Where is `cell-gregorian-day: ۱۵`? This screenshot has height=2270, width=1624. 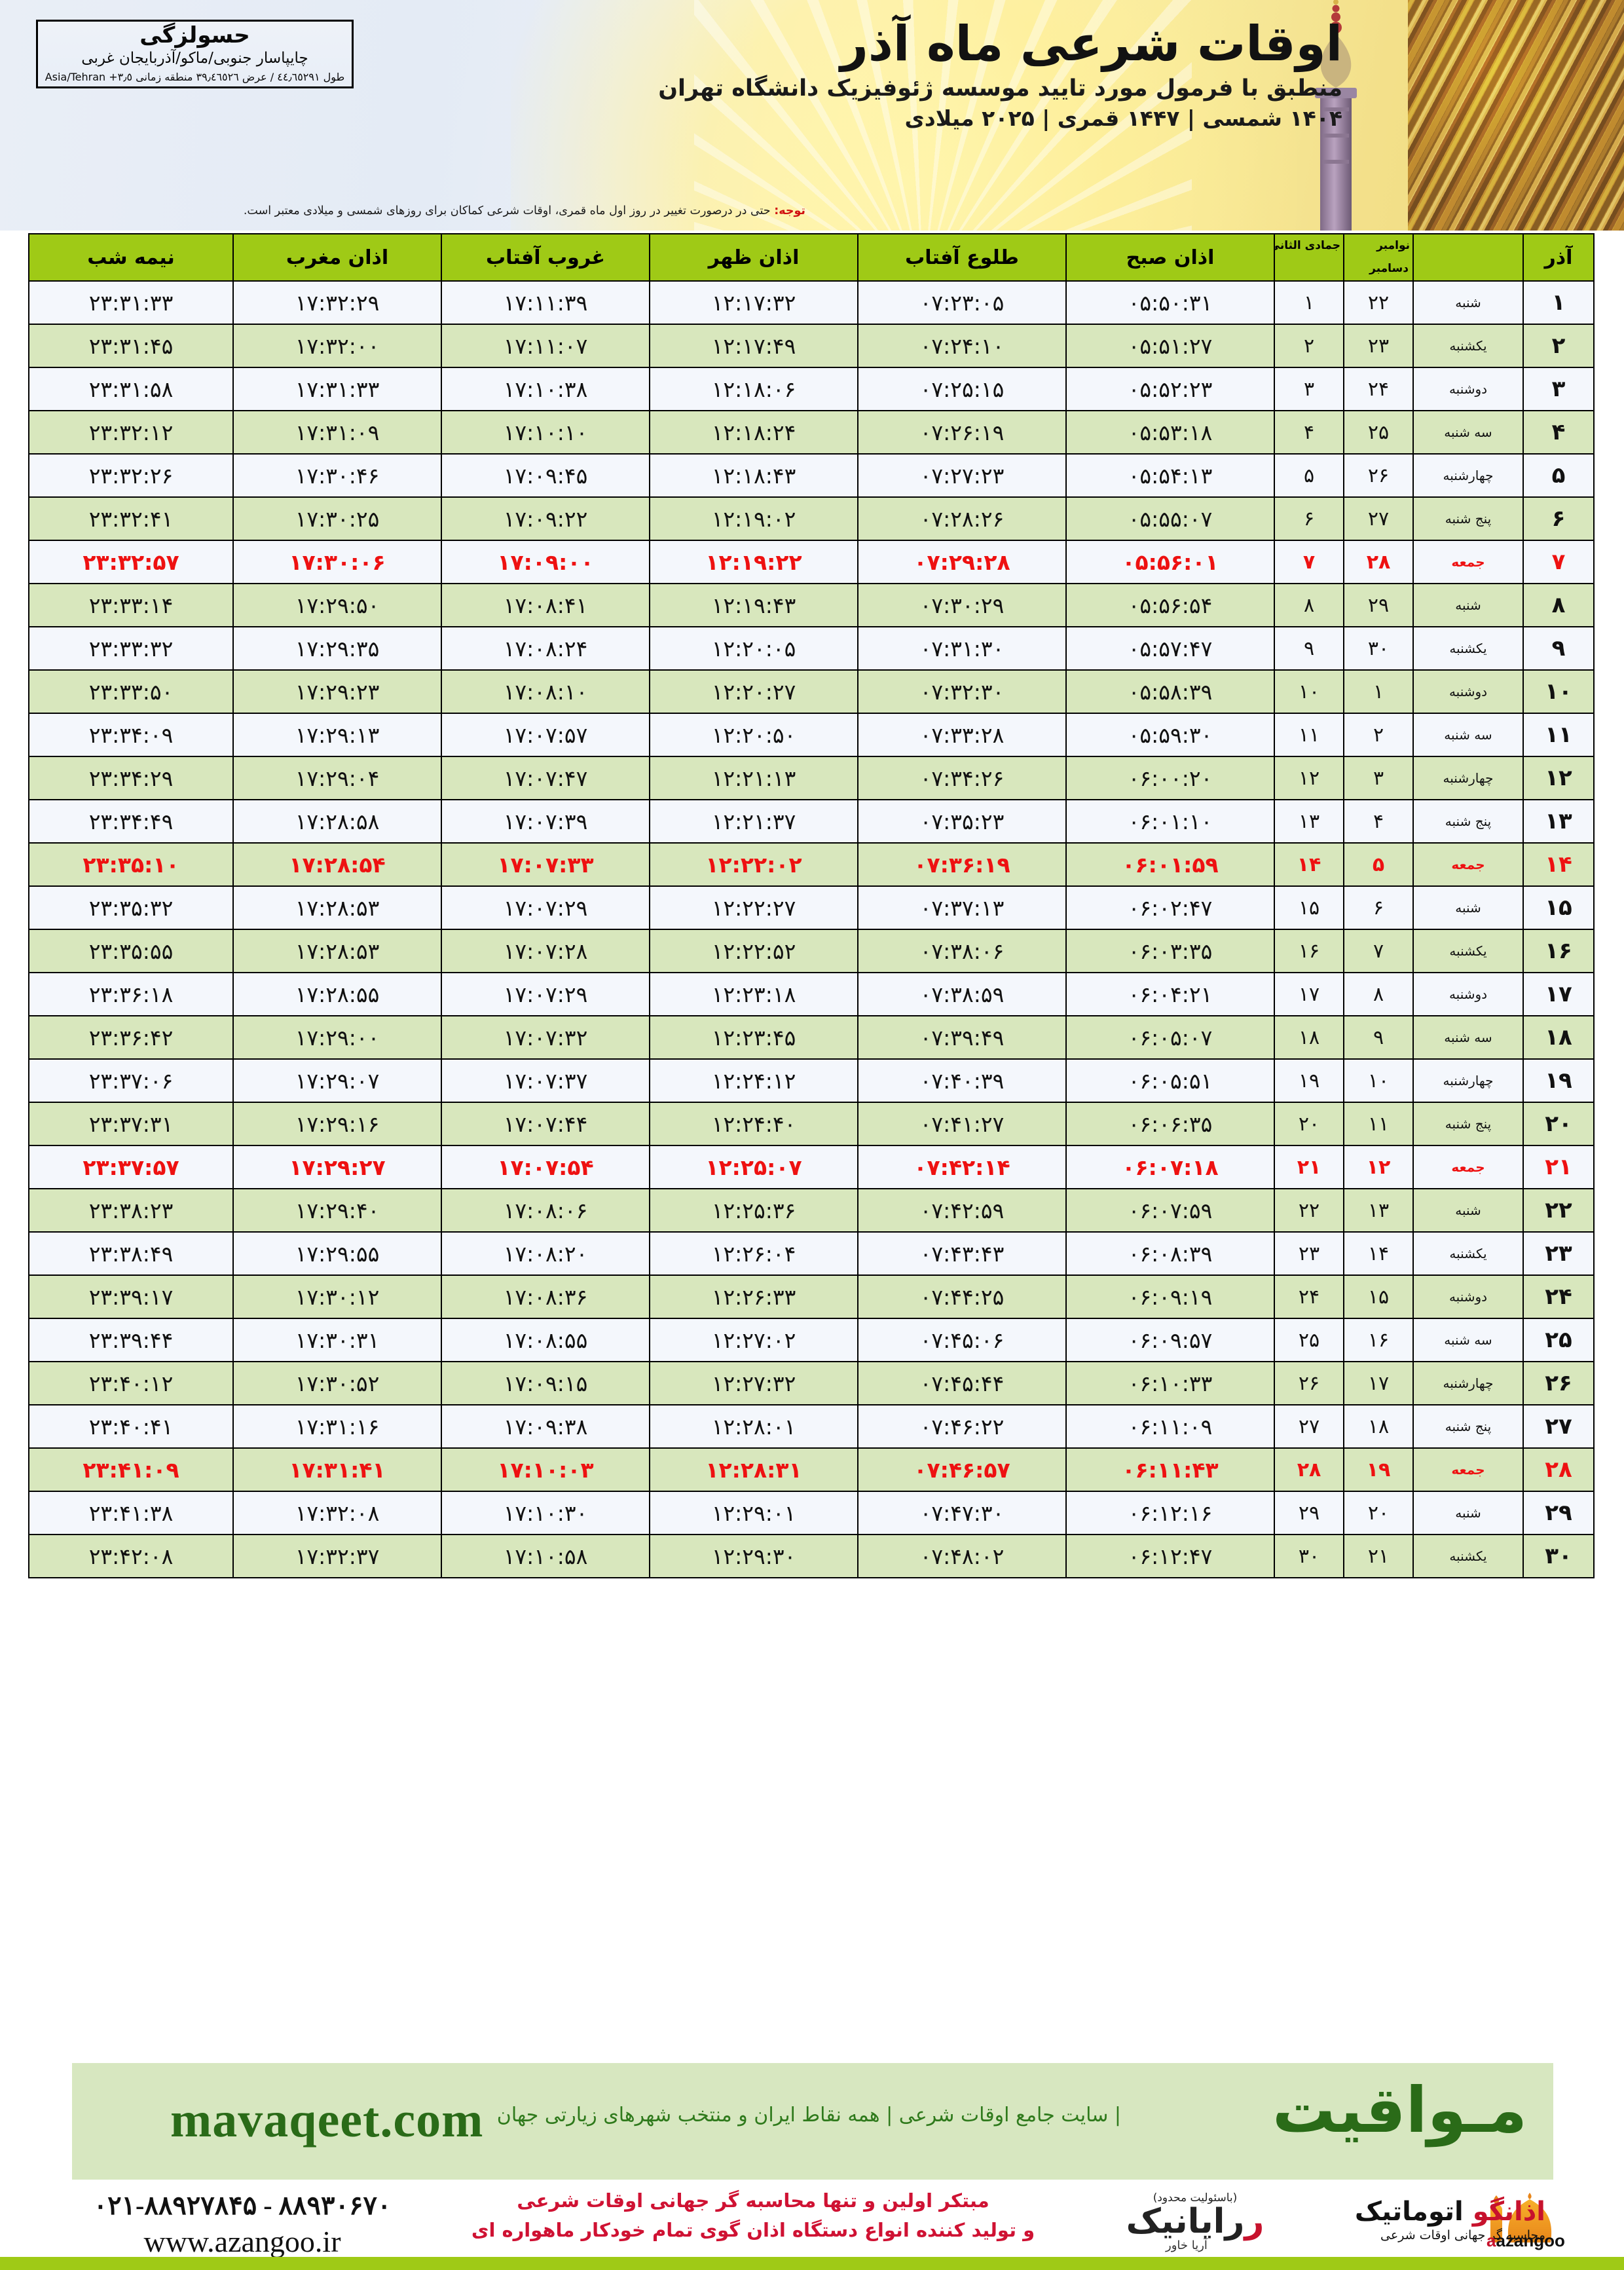 cell-gregorian-day: ۱۵ is located at coordinates (1378, 1297).